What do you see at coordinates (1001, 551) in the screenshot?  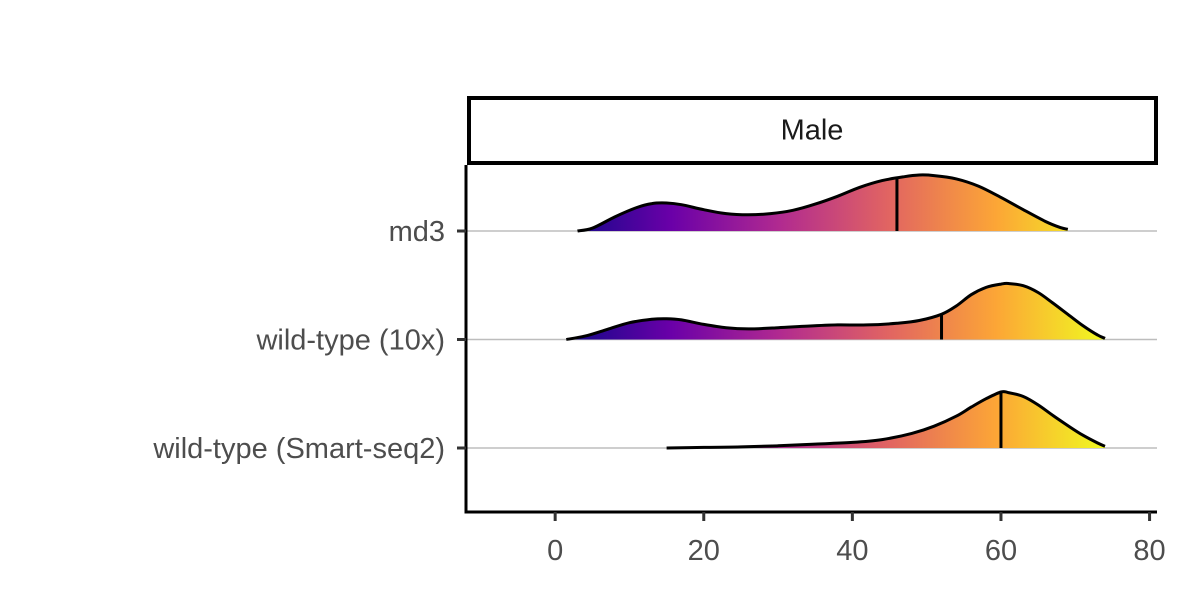 I see `x-tick-label-60: 60` at bounding box center [1001, 551].